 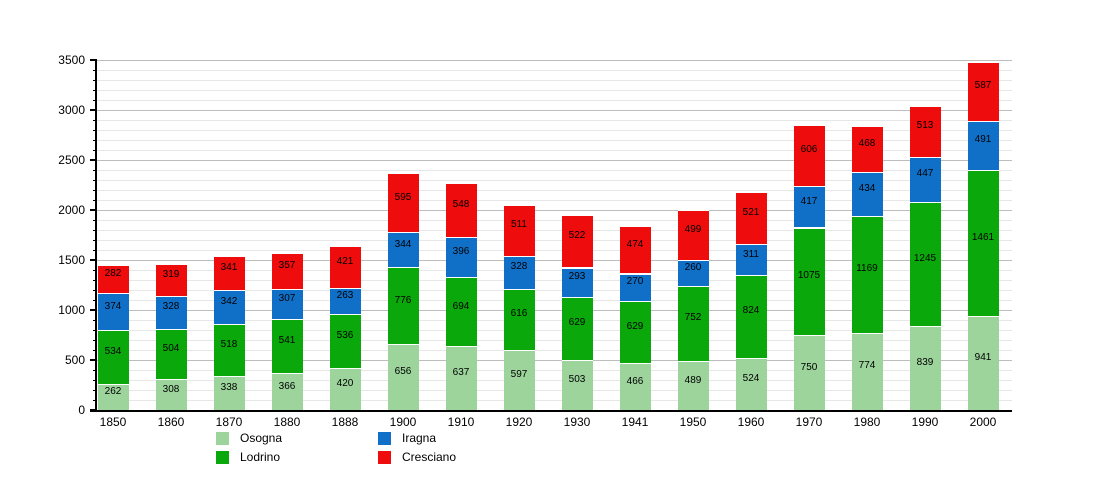 What do you see at coordinates (81, 410) in the screenshot?
I see `y-axis-tick-label: 0` at bounding box center [81, 410].